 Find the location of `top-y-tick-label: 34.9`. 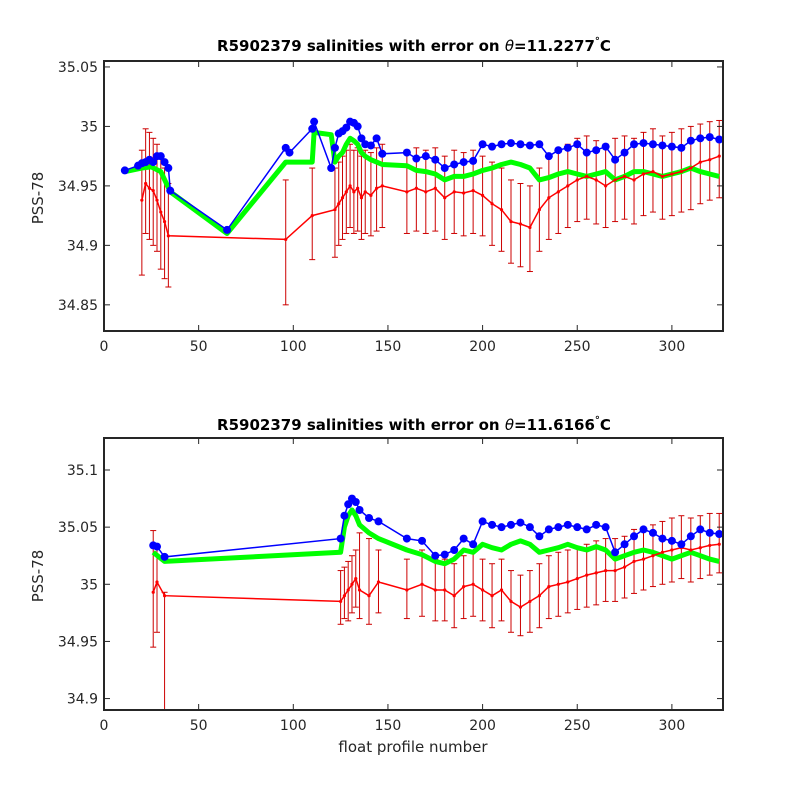

top-y-tick-label: 34.9 is located at coordinates (82, 246).